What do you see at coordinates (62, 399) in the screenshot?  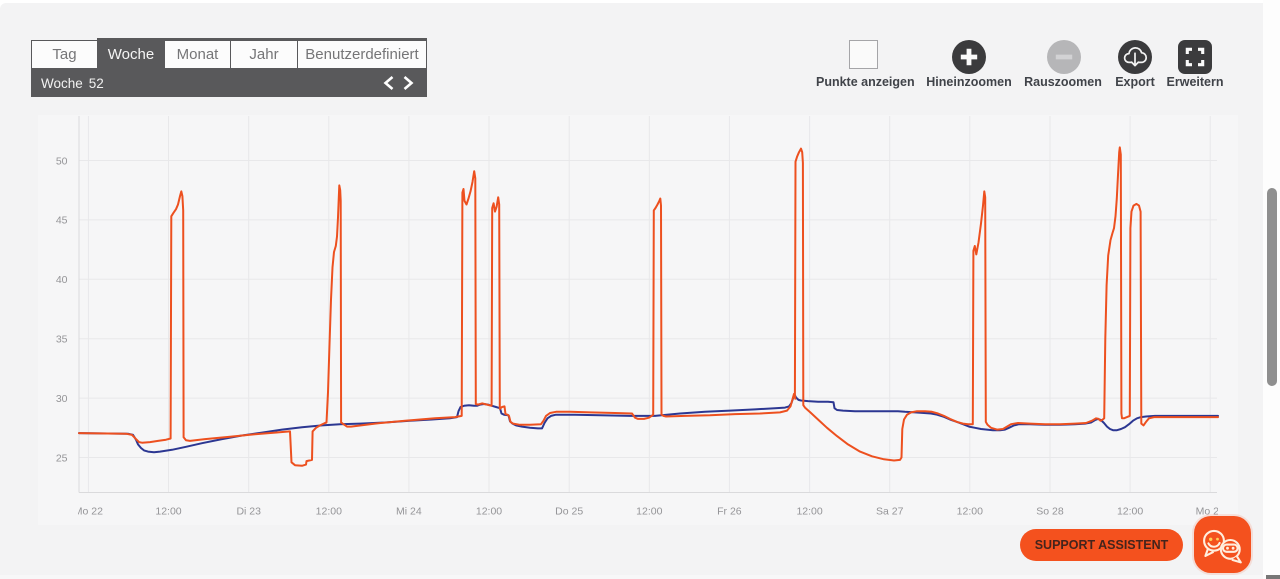 I see `svg-text: 30` at bounding box center [62, 399].